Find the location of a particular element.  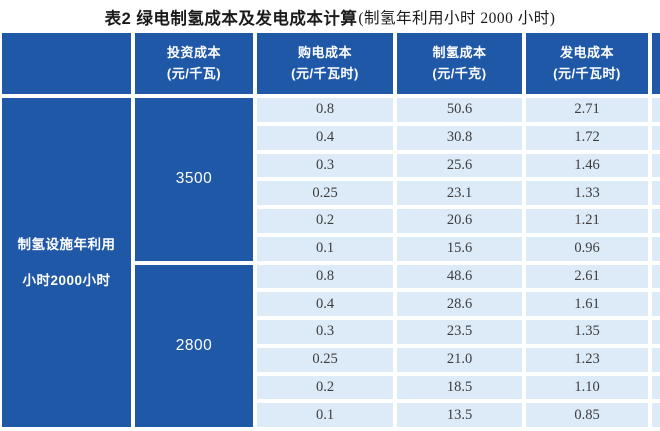

hydrogen-cost-cell: 48.6 is located at coordinates (459, 276).